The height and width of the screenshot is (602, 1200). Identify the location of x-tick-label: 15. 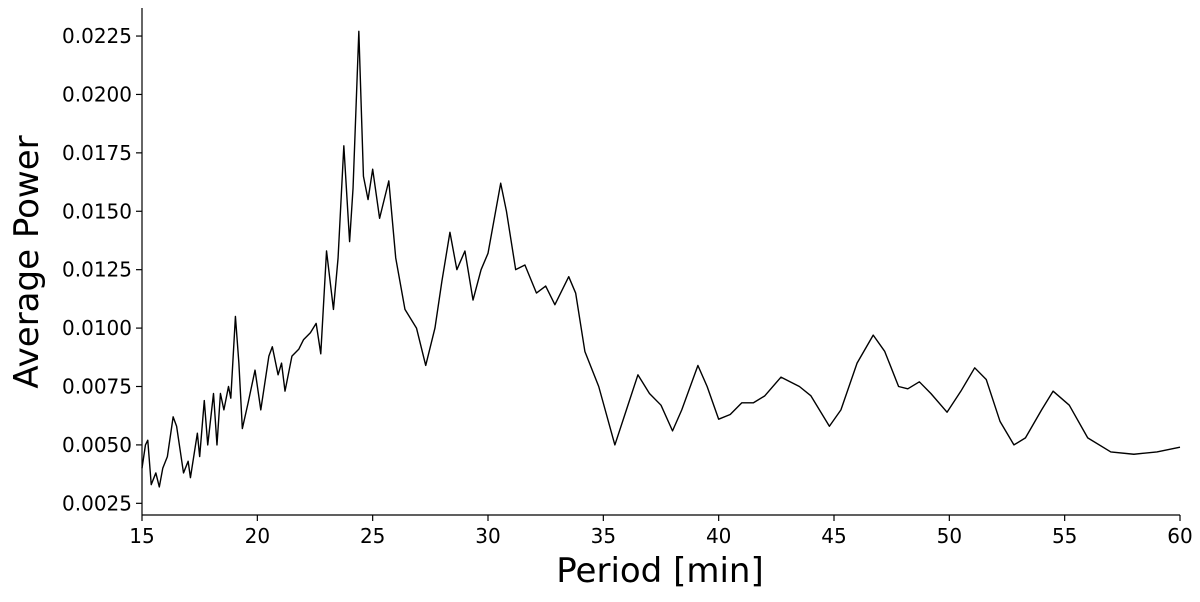
(141, 536).